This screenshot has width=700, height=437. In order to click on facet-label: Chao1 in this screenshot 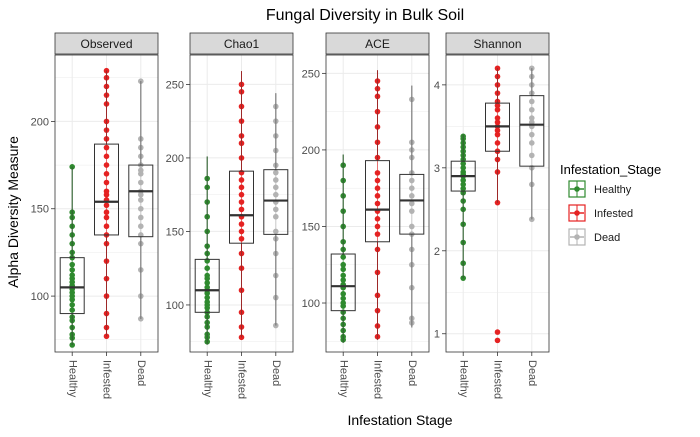, I will do `click(242, 44)`.